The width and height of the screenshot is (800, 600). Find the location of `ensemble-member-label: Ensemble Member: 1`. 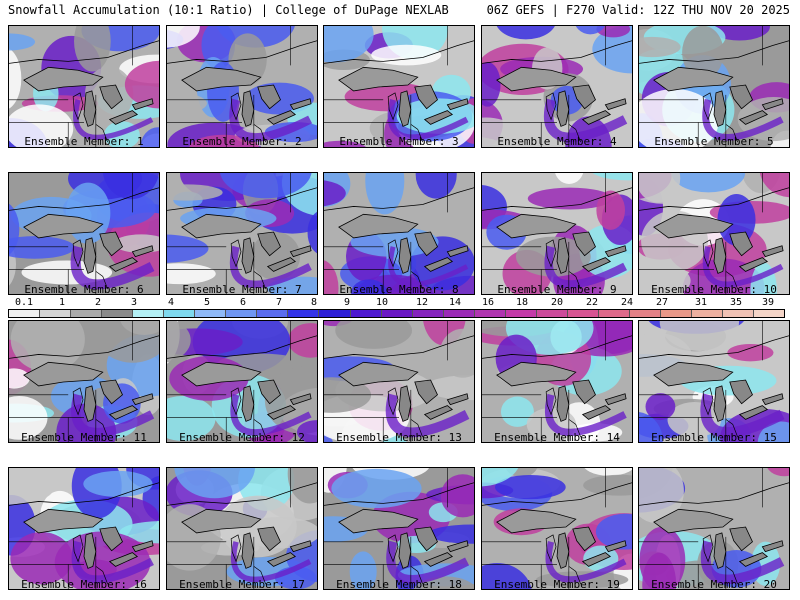

ensemble-member-label: Ensemble Member: 1 is located at coordinates (84, 141).